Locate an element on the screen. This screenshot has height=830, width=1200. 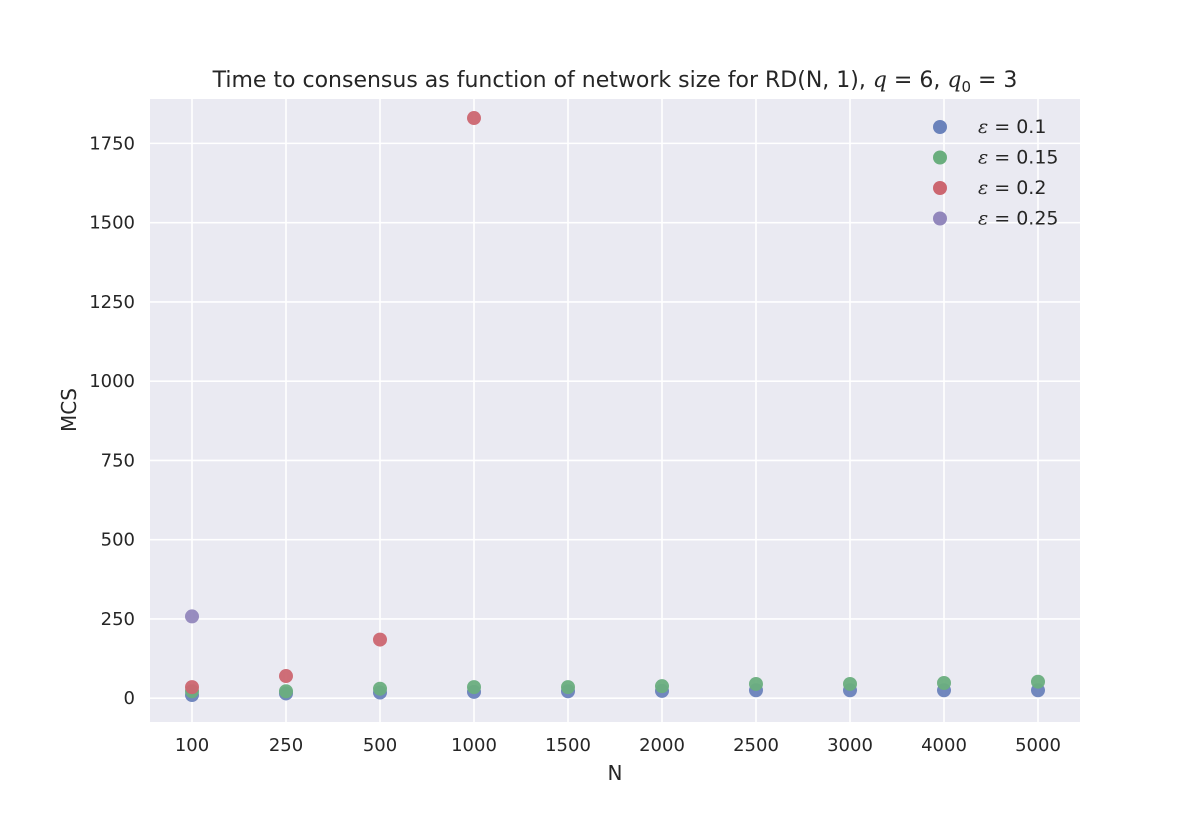
y-tick-label: 1000 is located at coordinates (112, 381).